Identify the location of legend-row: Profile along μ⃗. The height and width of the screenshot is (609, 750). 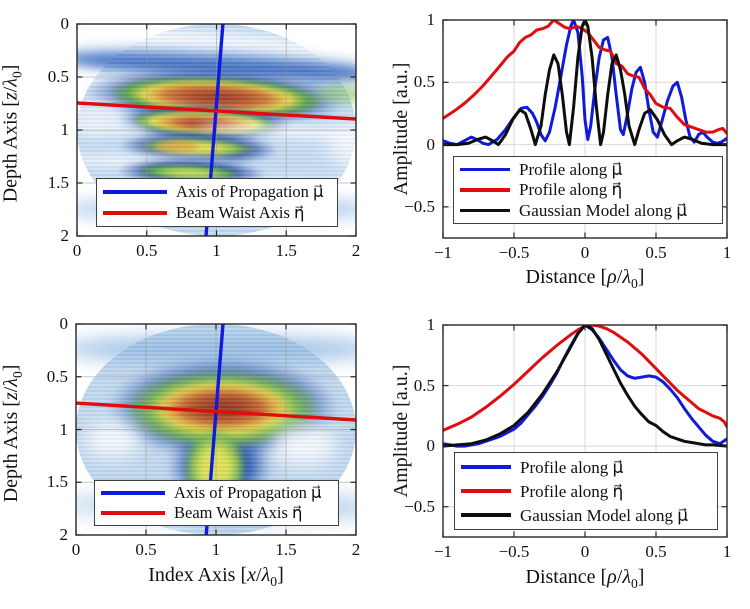
(588, 169).